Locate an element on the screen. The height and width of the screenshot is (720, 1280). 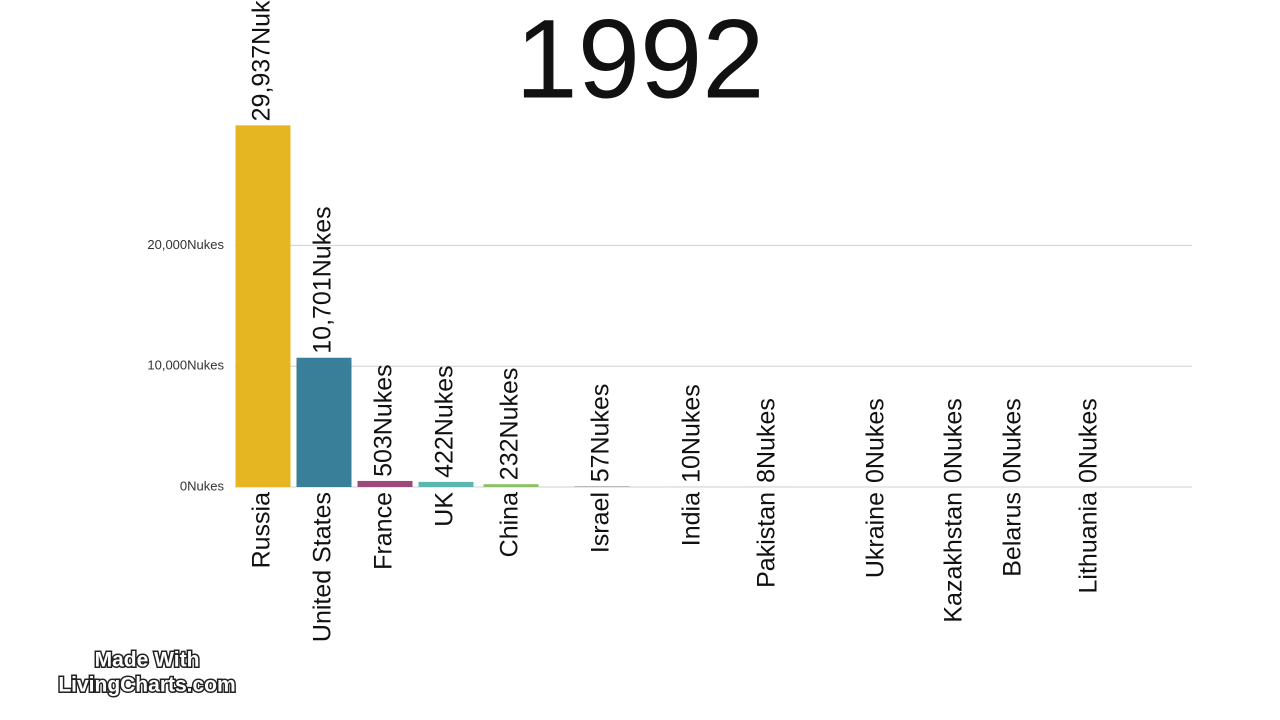
value-label: 232Nukes is located at coordinates (510, 424).